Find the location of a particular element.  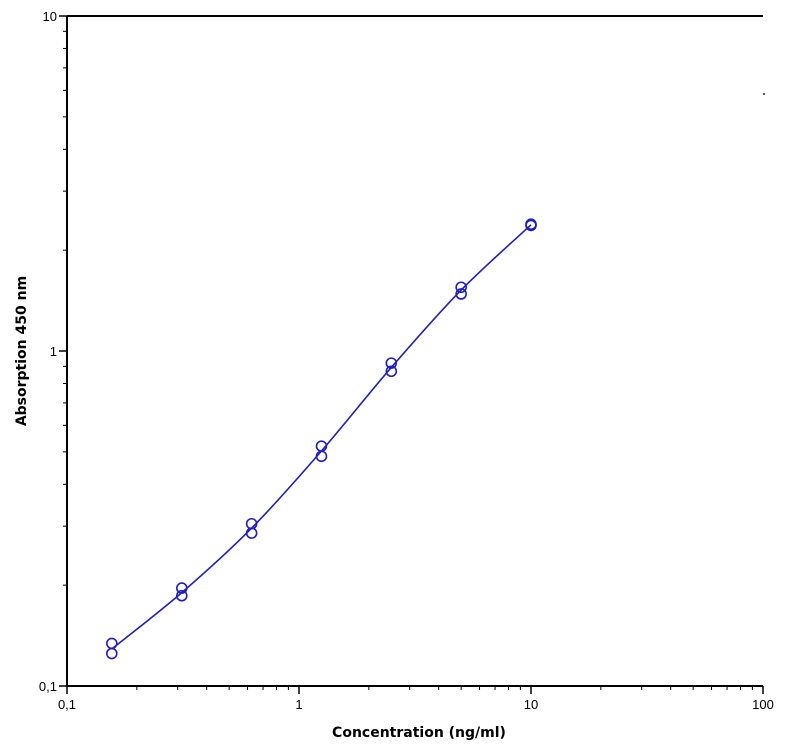

x-tick-label: 1 is located at coordinates (298, 704).